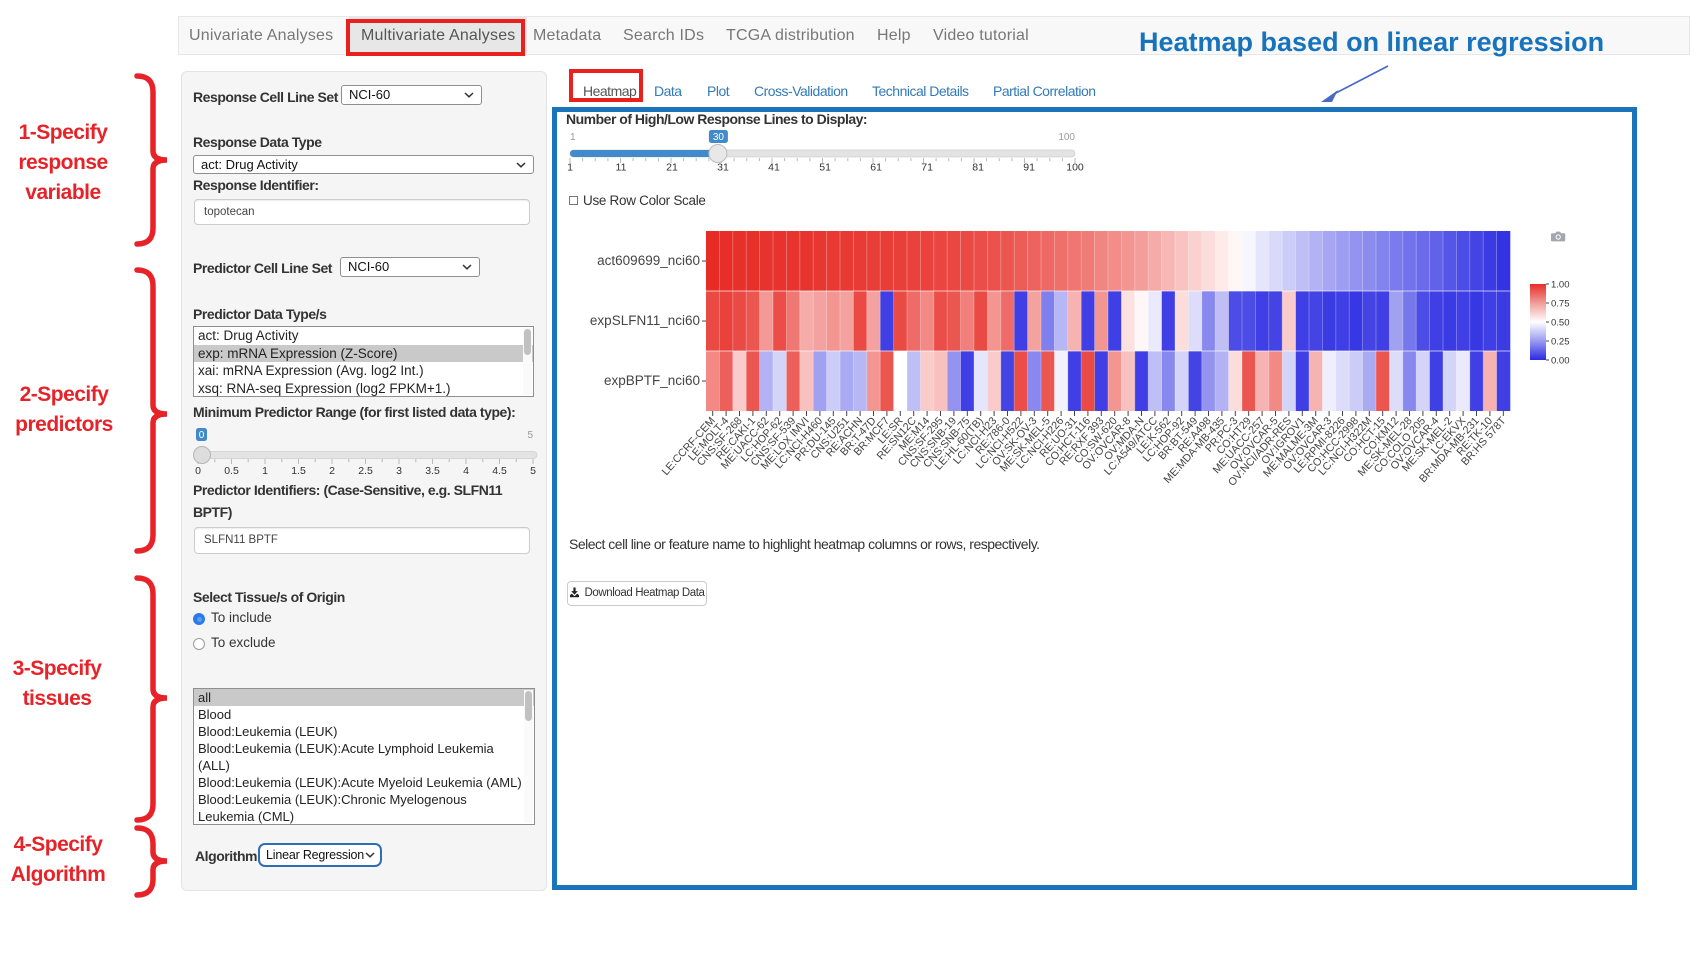  I want to click on svg-text: 0.00, so click(1560, 361).